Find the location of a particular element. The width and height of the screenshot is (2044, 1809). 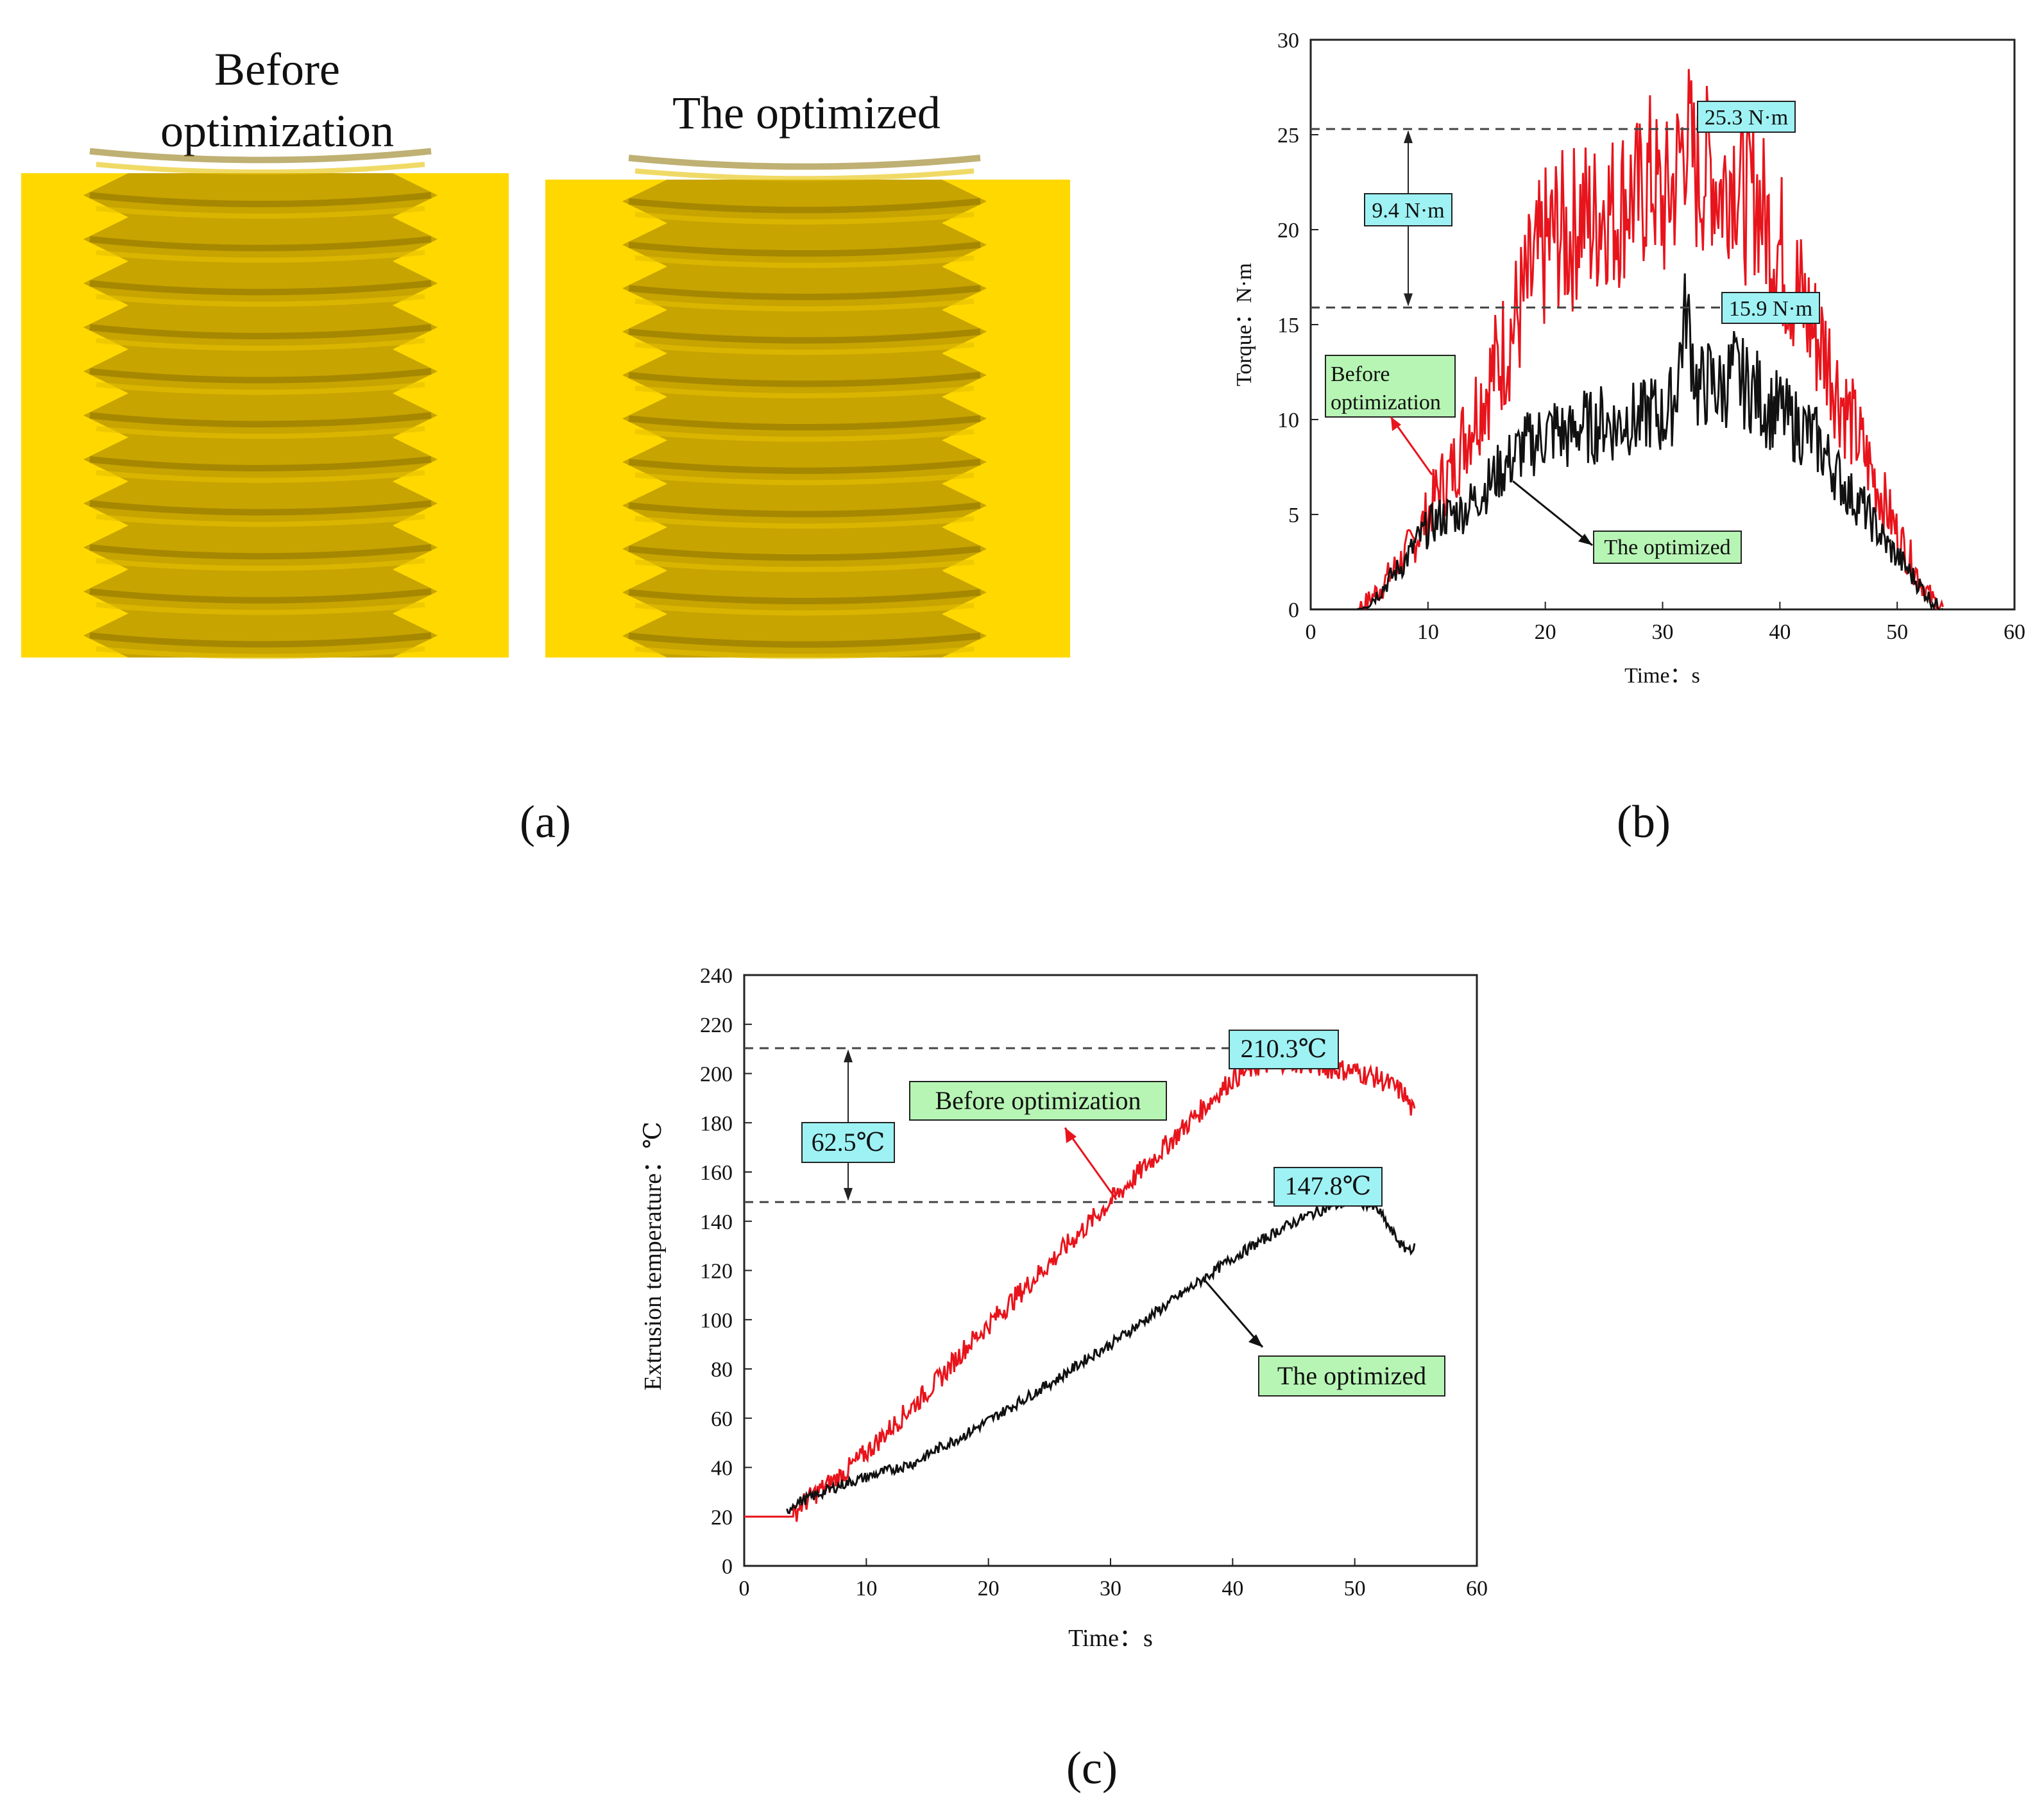

y-tick-label: 30 is located at coordinates (1288, 41).